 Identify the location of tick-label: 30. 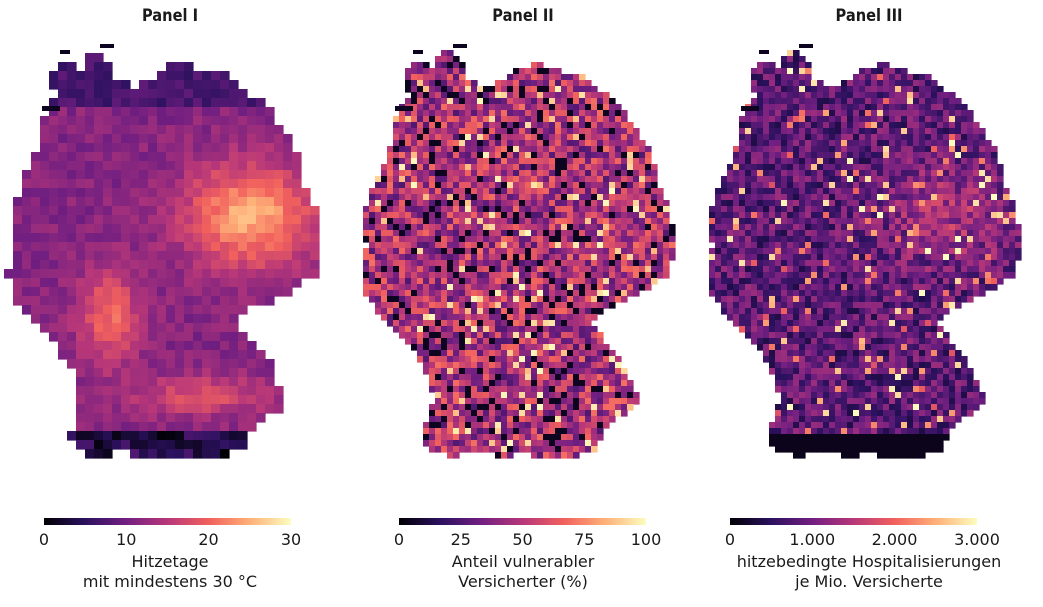
(291, 539).